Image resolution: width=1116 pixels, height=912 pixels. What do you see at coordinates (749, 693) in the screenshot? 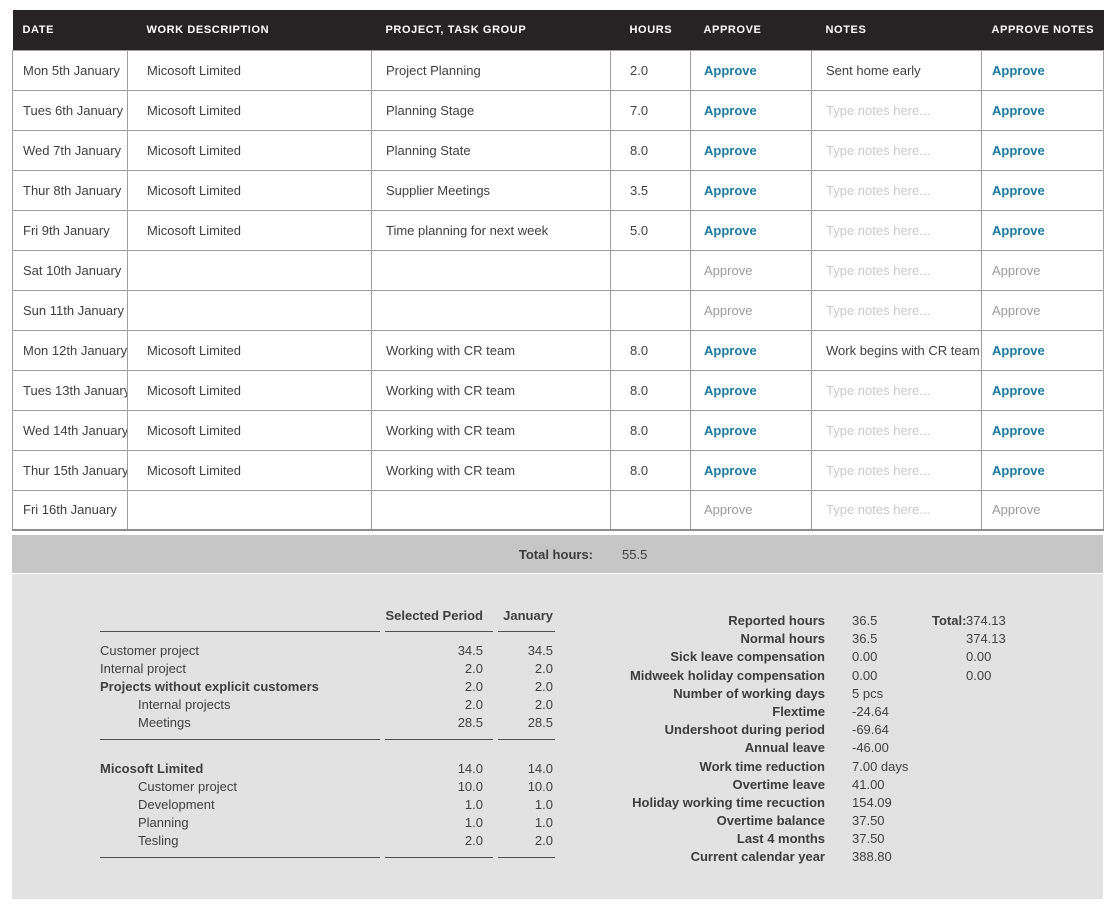
I see `stat-label: Number of working days` at bounding box center [749, 693].